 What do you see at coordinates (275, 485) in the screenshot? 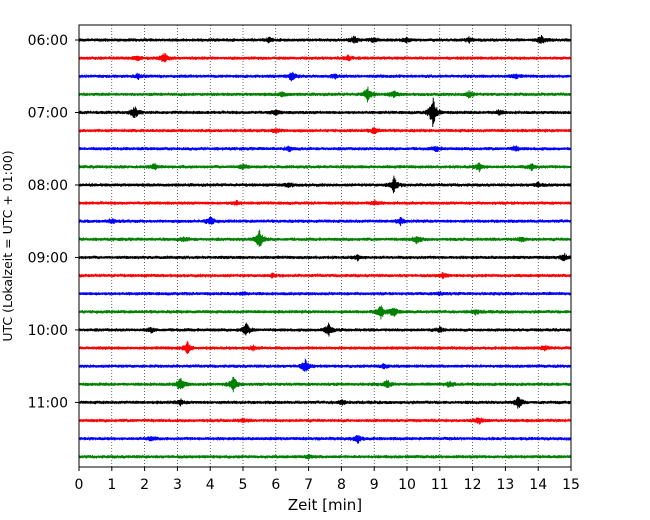
I see `x-tick-label: 6` at bounding box center [275, 485].